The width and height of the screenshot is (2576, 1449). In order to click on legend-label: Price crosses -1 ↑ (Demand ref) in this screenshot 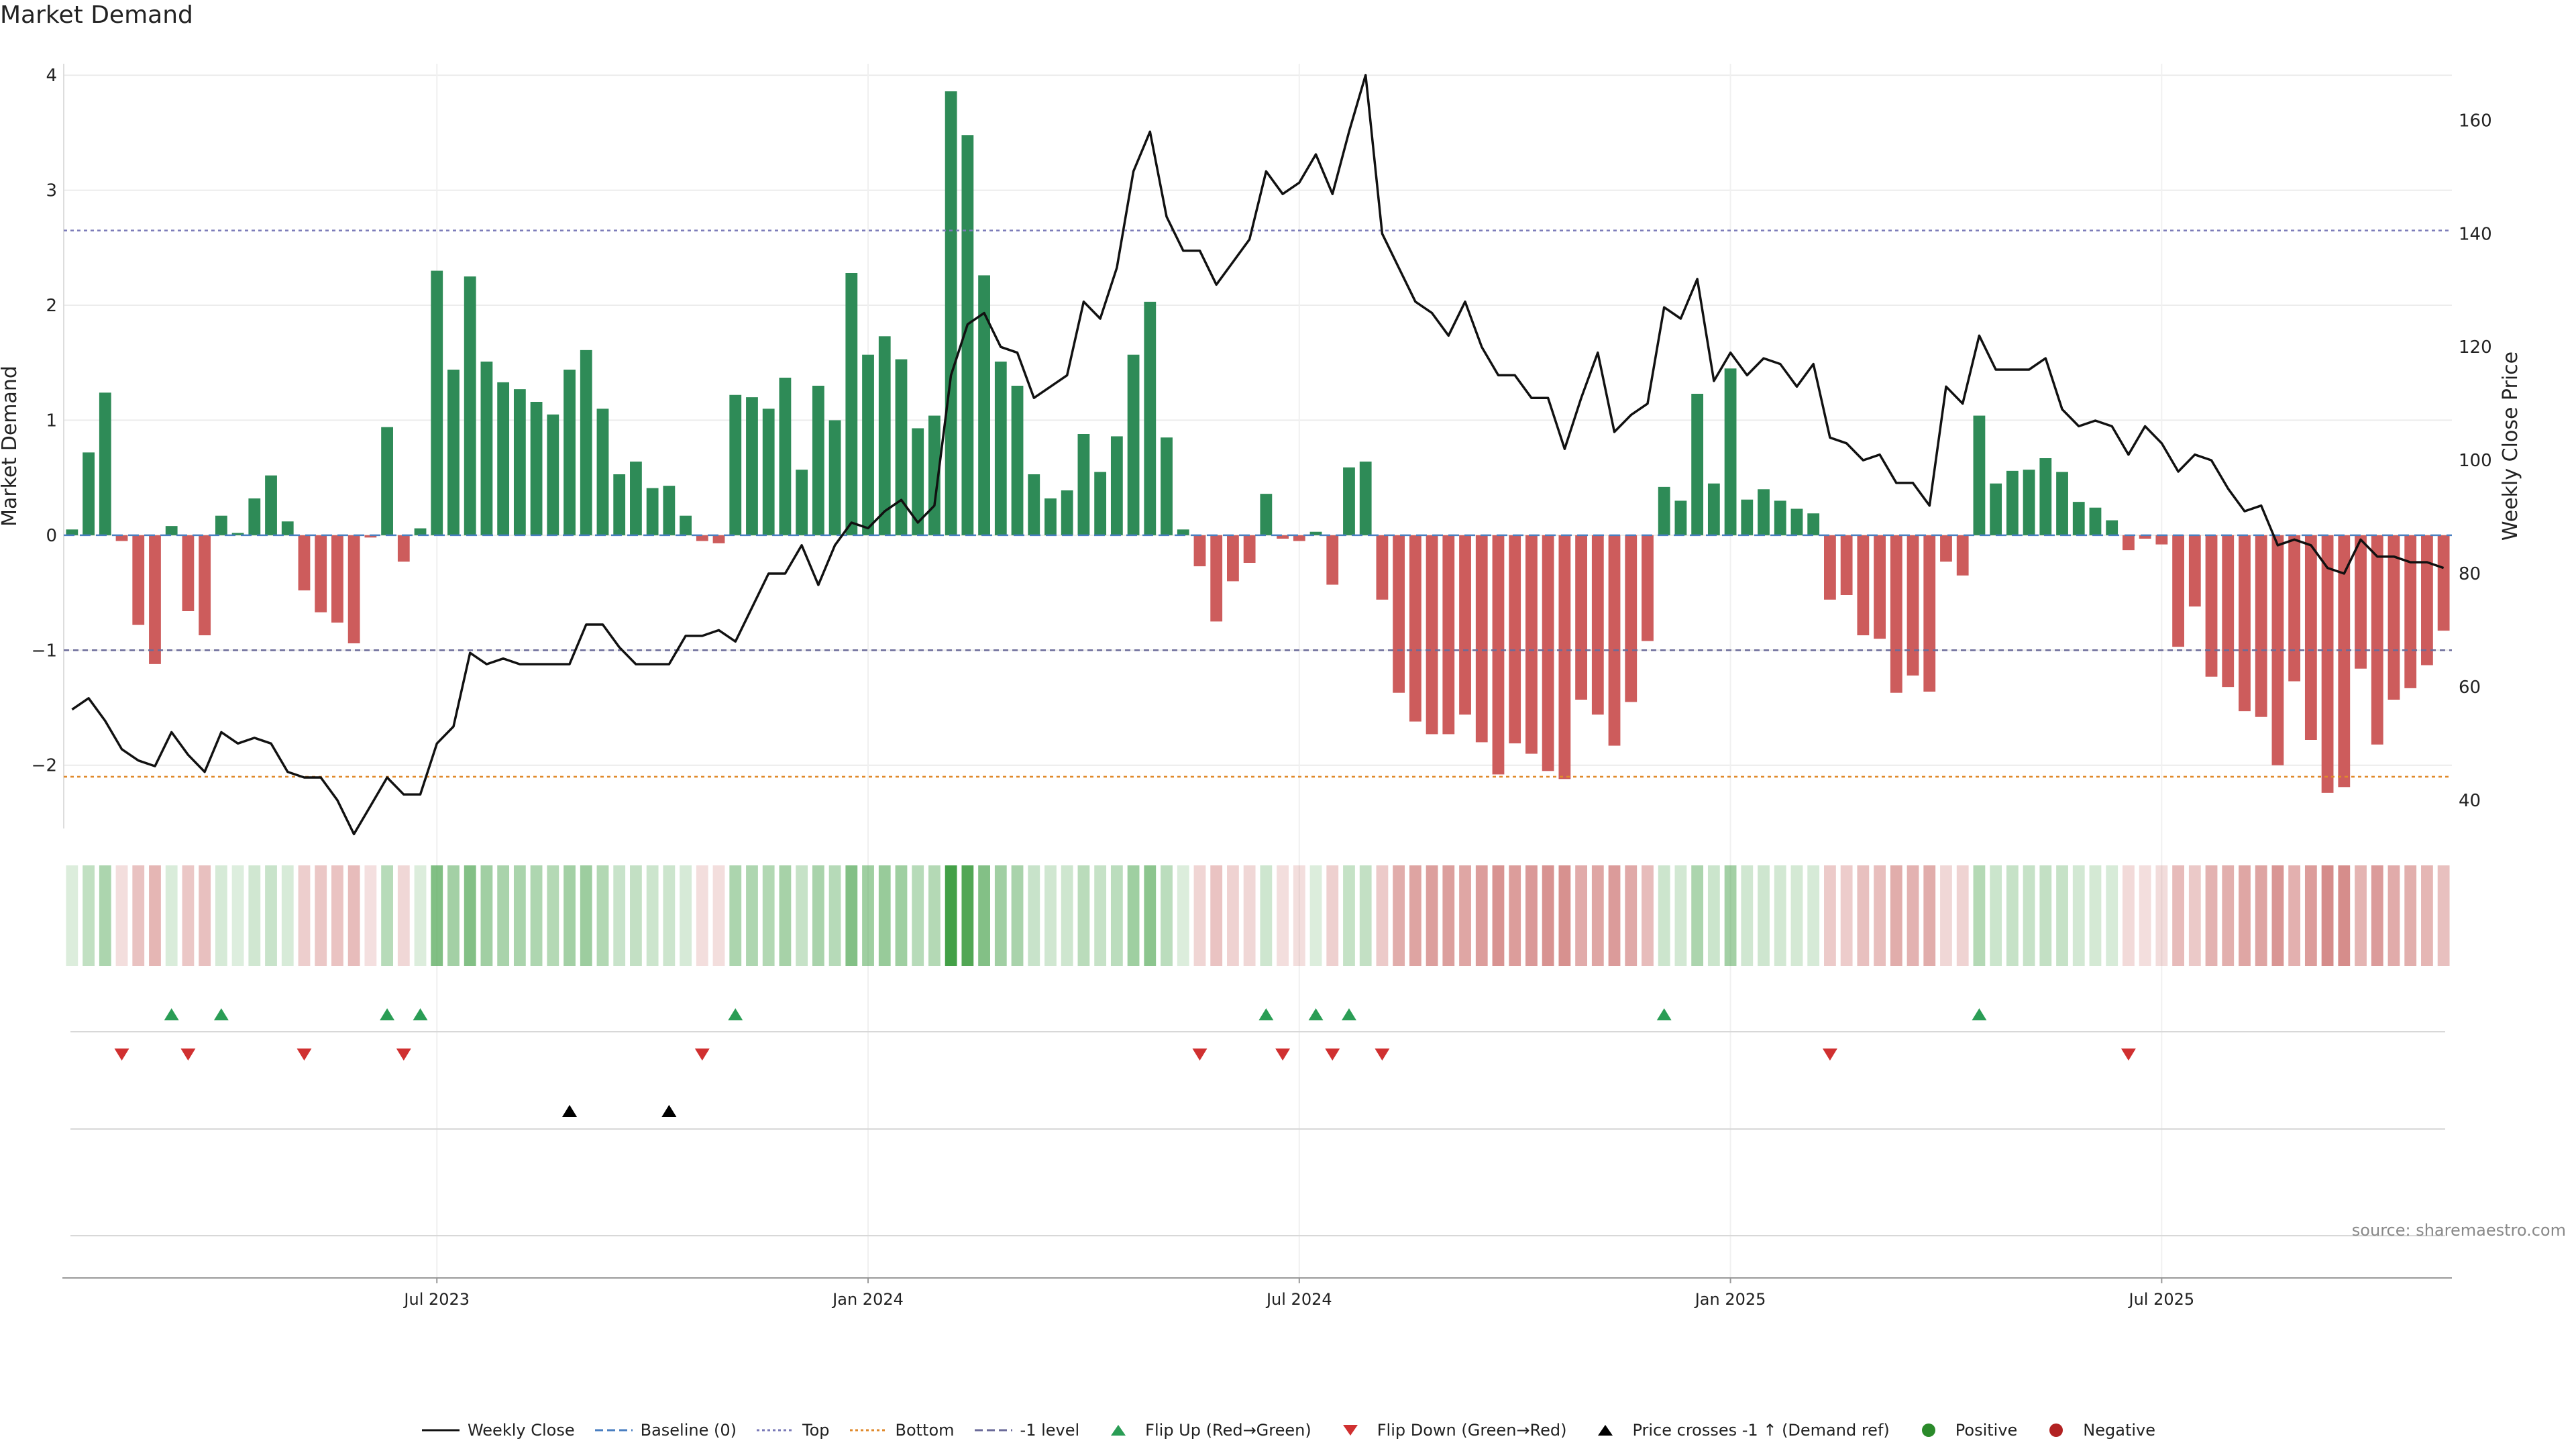, I will do `click(1761, 1430)`.